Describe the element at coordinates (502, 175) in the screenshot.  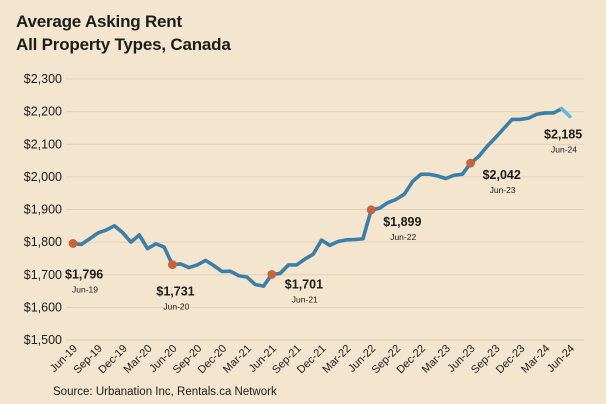
I see `annotation-value-label: $2,042` at that location.